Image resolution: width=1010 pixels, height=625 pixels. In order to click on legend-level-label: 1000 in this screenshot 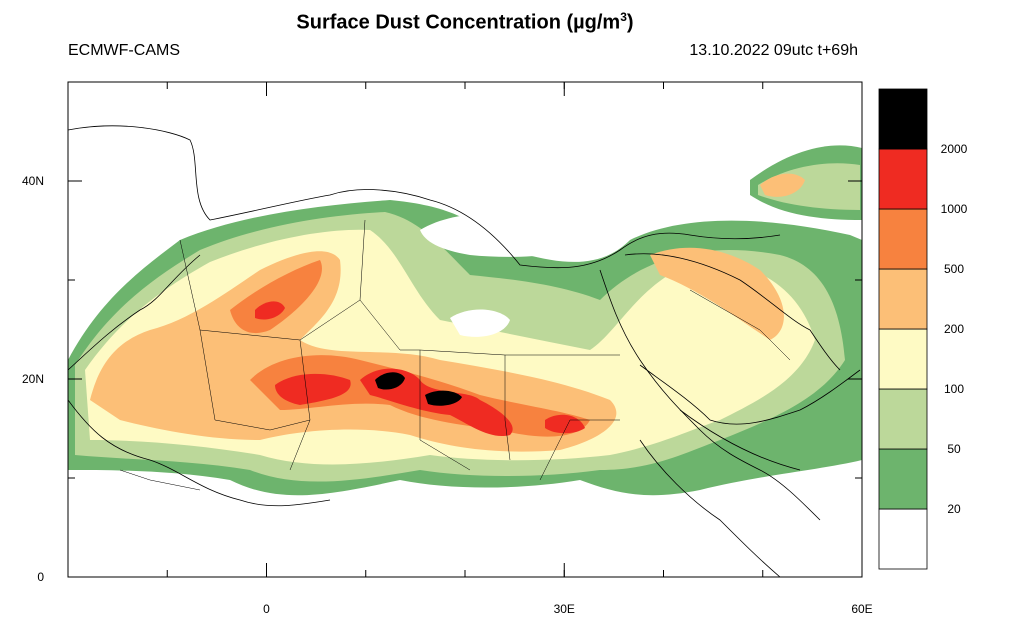, I will do `click(954, 209)`.